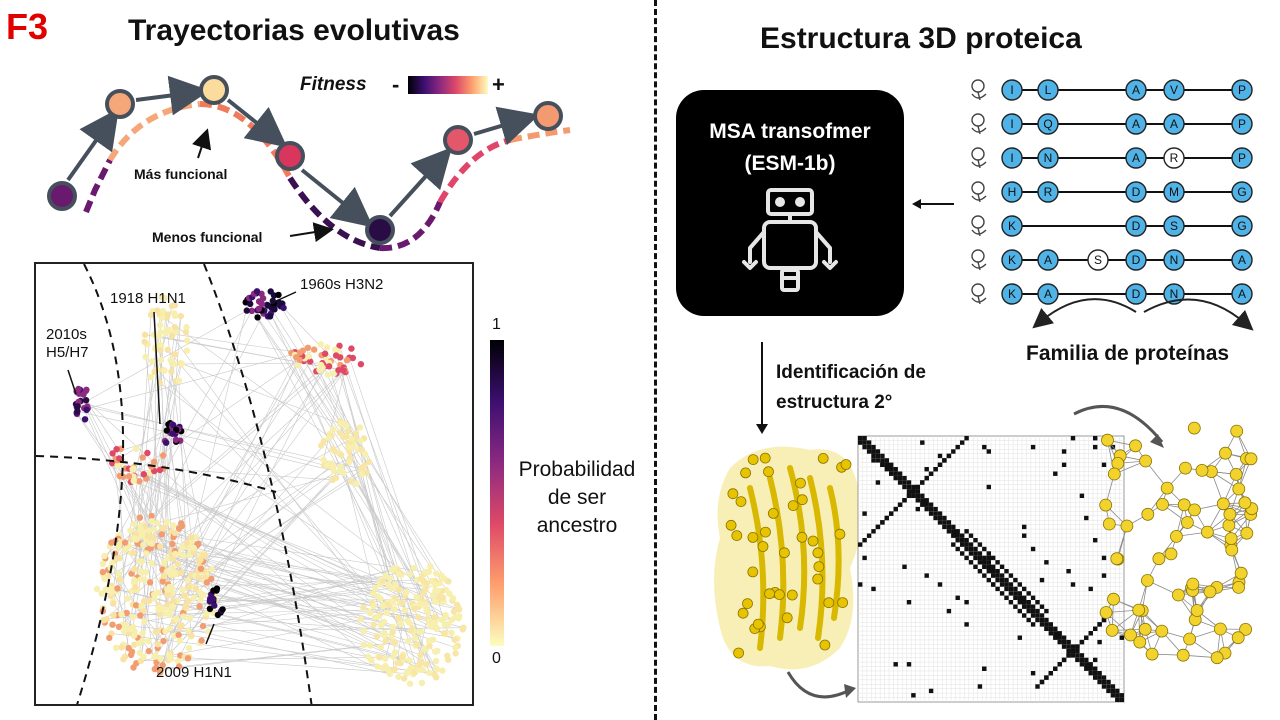 The width and height of the screenshot is (1280, 720). Describe the element at coordinates (1011, 124) in the screenshot. I see `residue-label: I` at that location.